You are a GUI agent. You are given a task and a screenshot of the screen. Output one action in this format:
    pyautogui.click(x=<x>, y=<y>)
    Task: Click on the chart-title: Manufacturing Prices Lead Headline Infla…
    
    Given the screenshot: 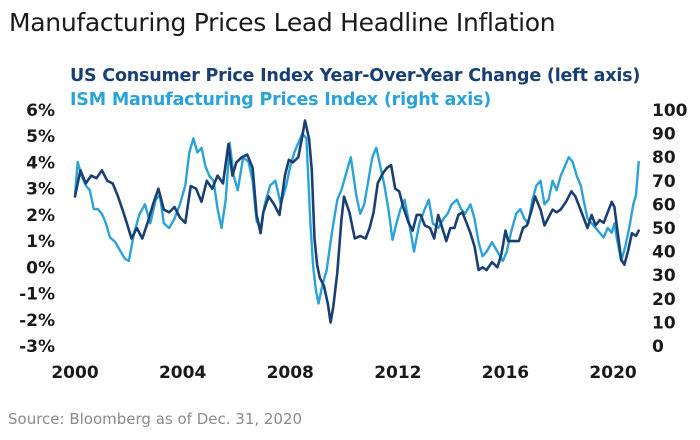 What is the action you would take?
    pyautogui.click(x=282, y=22)
    